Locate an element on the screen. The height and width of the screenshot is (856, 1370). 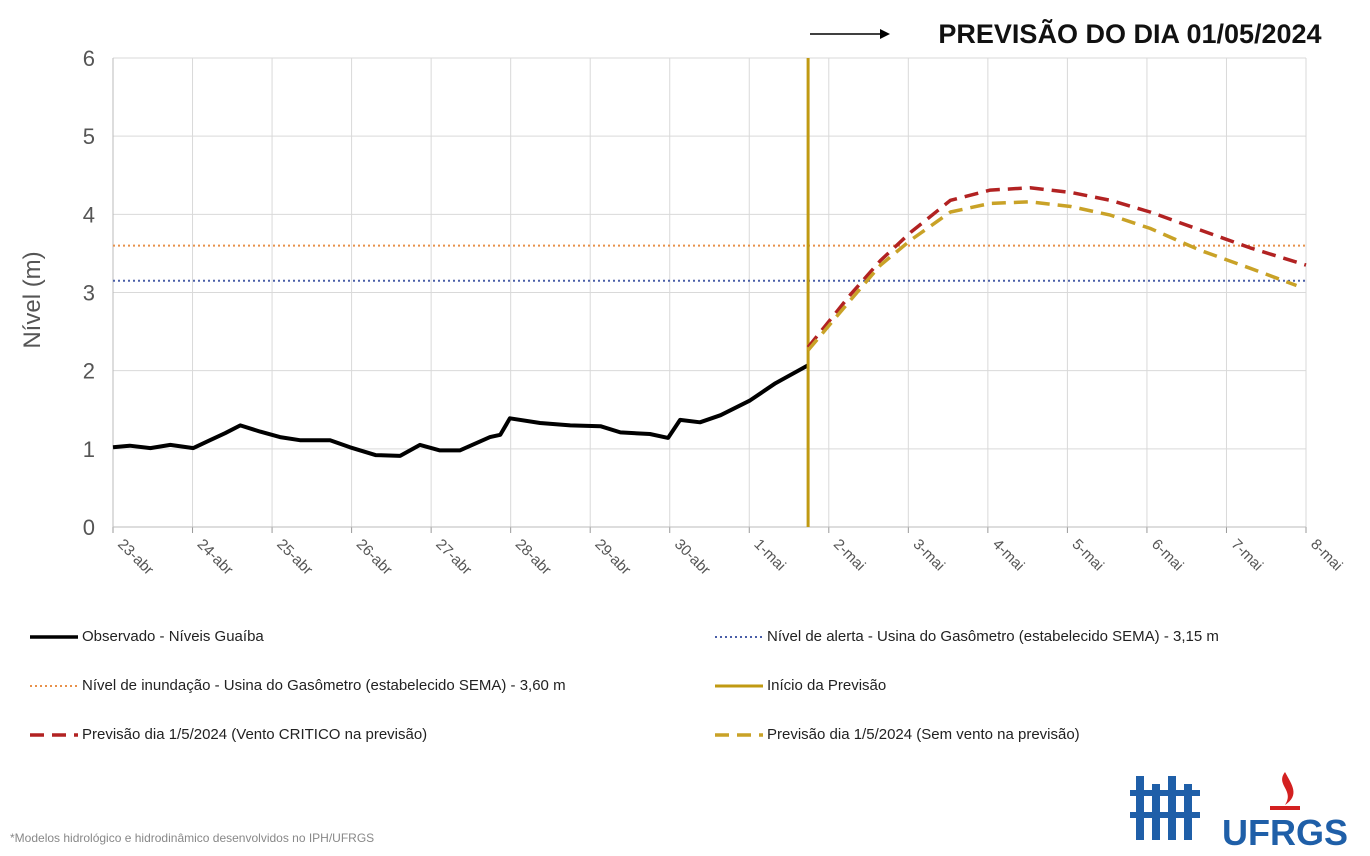
legend-label: Observado - Níveis Guaíba is located at coordinates (173, 636).